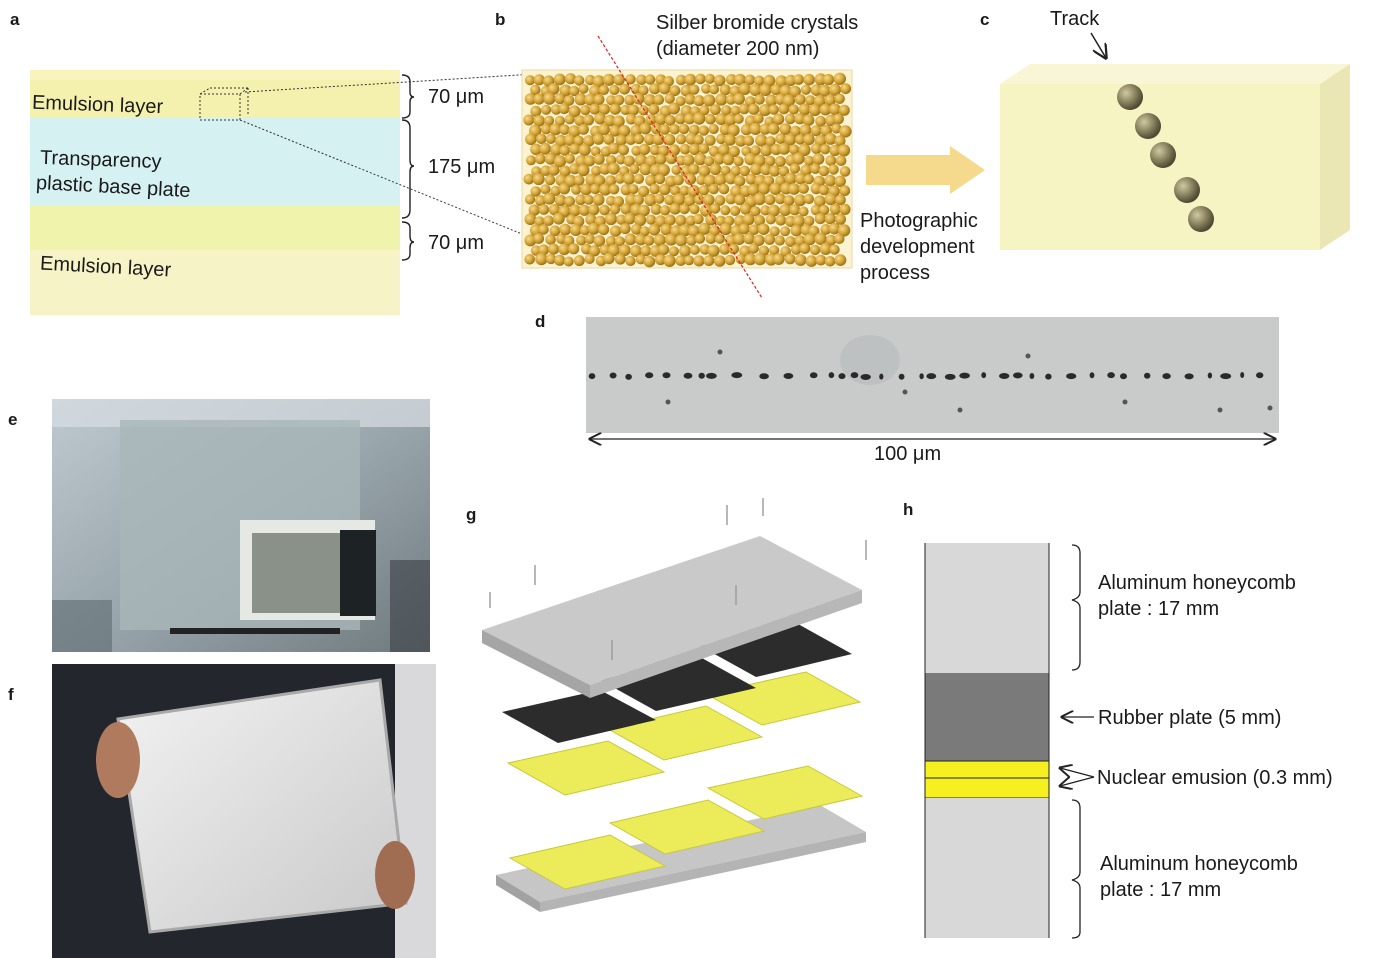 The height and width of the screenshot is (958, 1386). What do you see at coordinates (987, 868) in the screenshot?
I see `lower-aluminum-section` at bounding box center [987, 868].